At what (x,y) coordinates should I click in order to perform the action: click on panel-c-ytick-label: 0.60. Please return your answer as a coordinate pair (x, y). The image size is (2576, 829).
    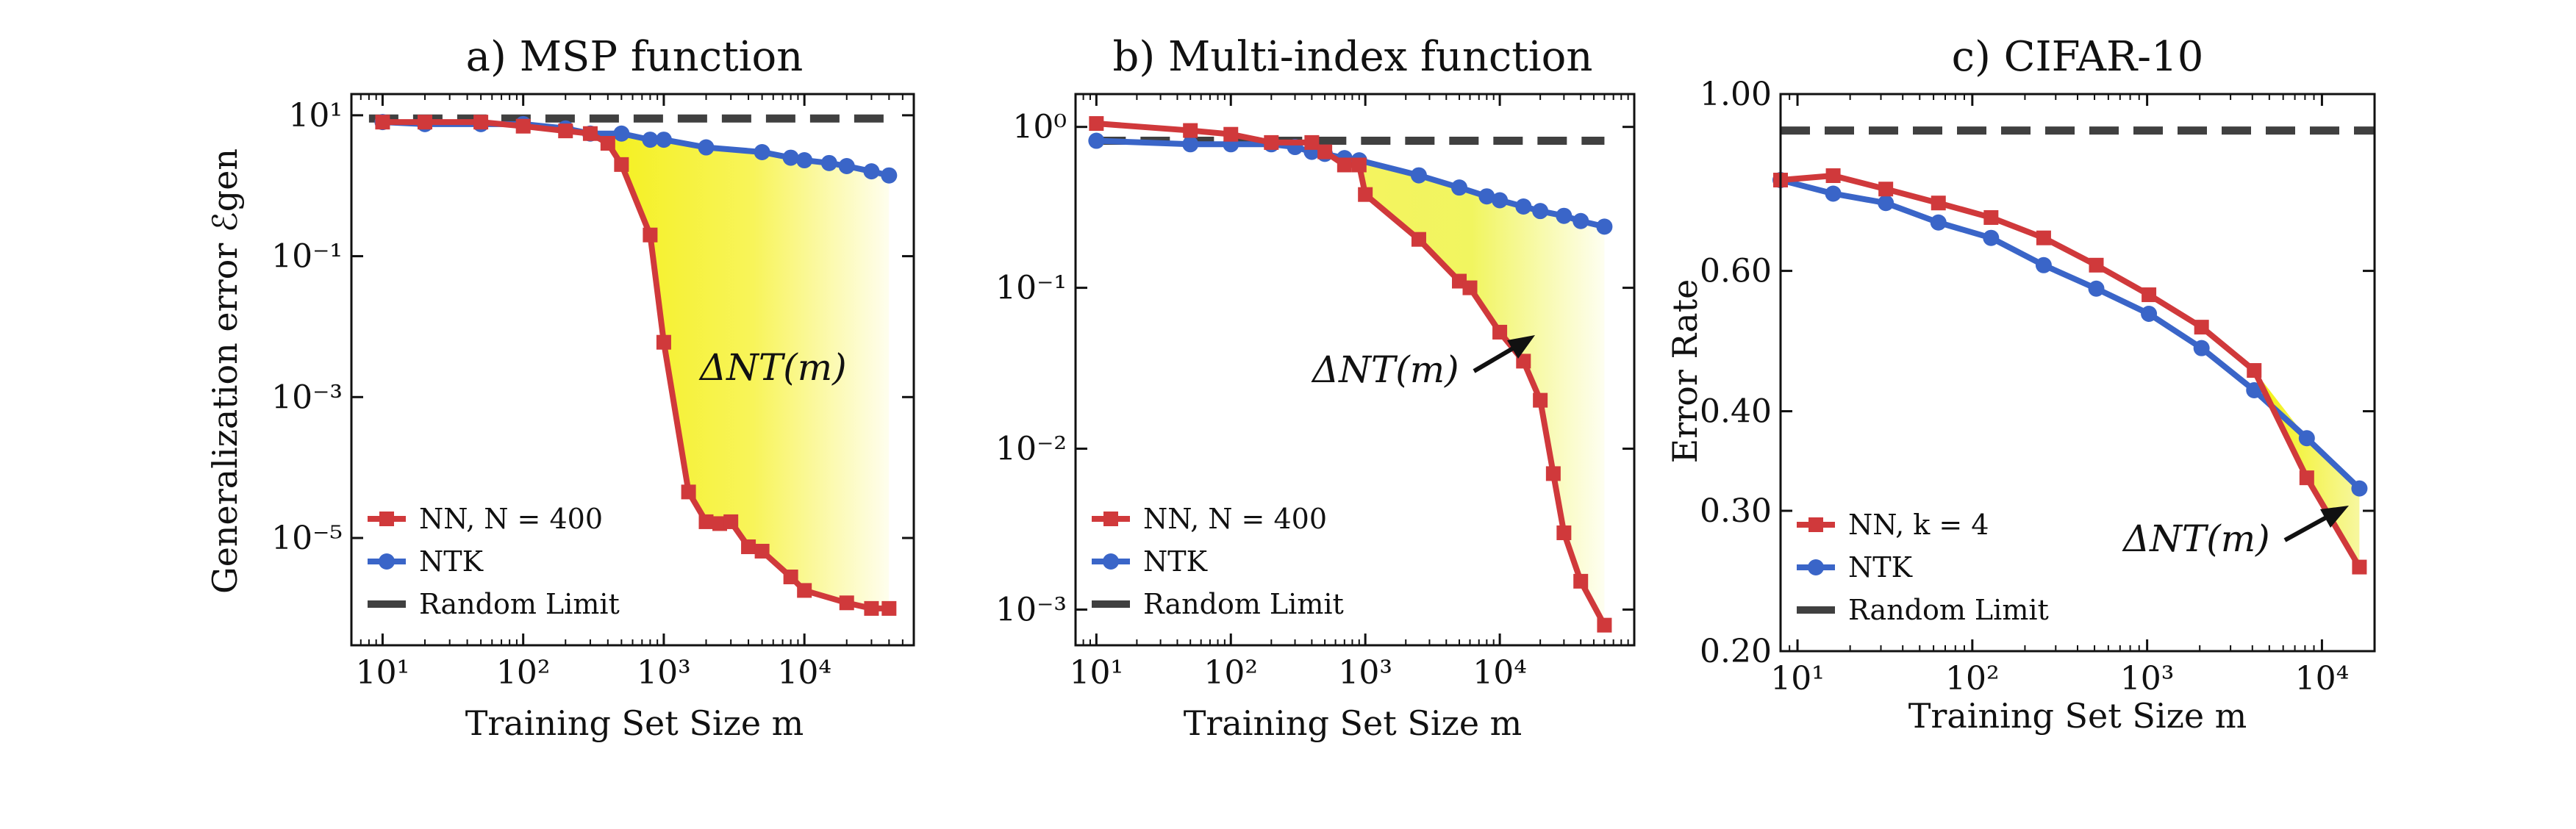
    Looking at the image, I should click on (1736, 271).